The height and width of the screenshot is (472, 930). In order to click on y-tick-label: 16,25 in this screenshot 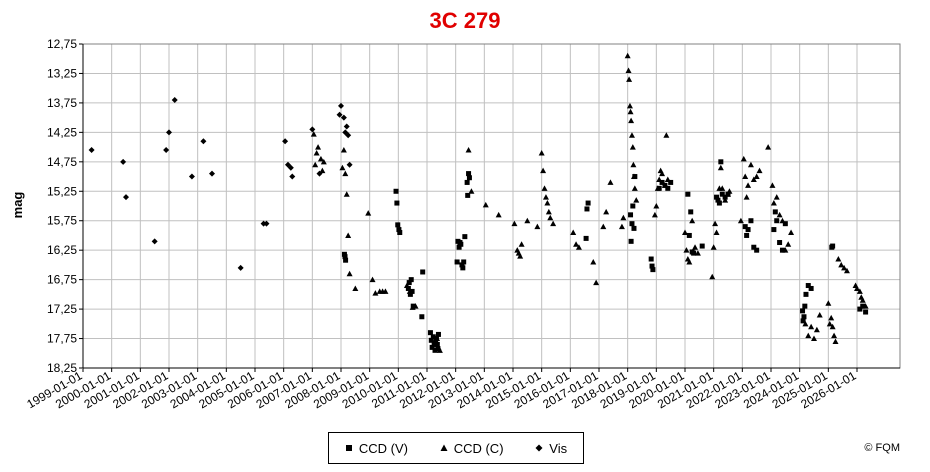, I will do `click(62, 250)`.